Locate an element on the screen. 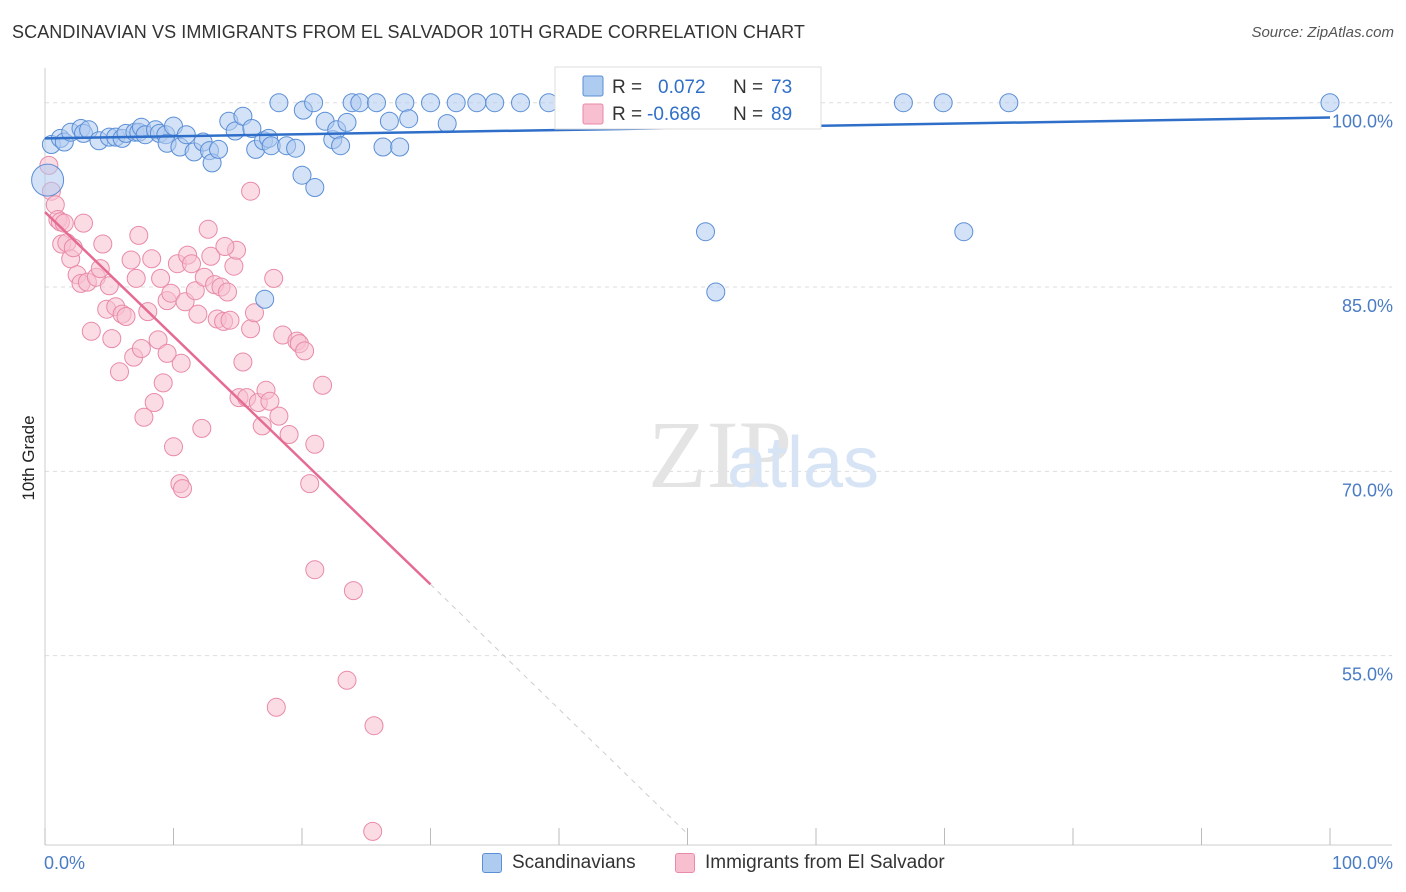  y-tick-label: 55.0% is located at coordinates (1367, 675).